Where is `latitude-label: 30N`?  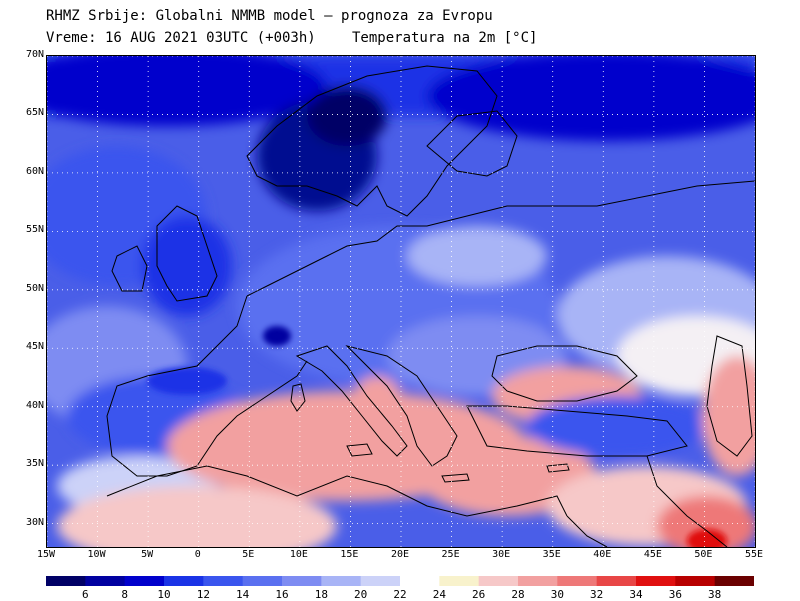 latitude-label: 30N is located at coordinates (34, 522).